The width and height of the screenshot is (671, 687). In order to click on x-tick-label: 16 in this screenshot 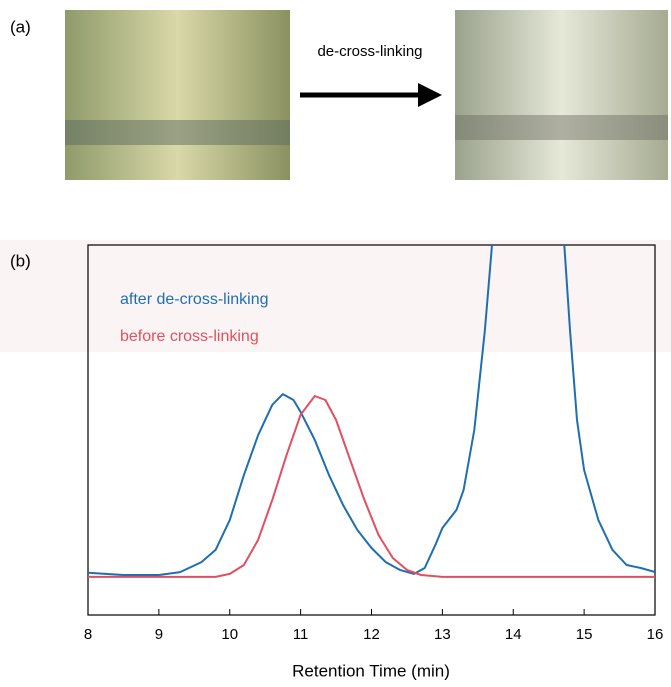, I will do `click(655, 634)`.